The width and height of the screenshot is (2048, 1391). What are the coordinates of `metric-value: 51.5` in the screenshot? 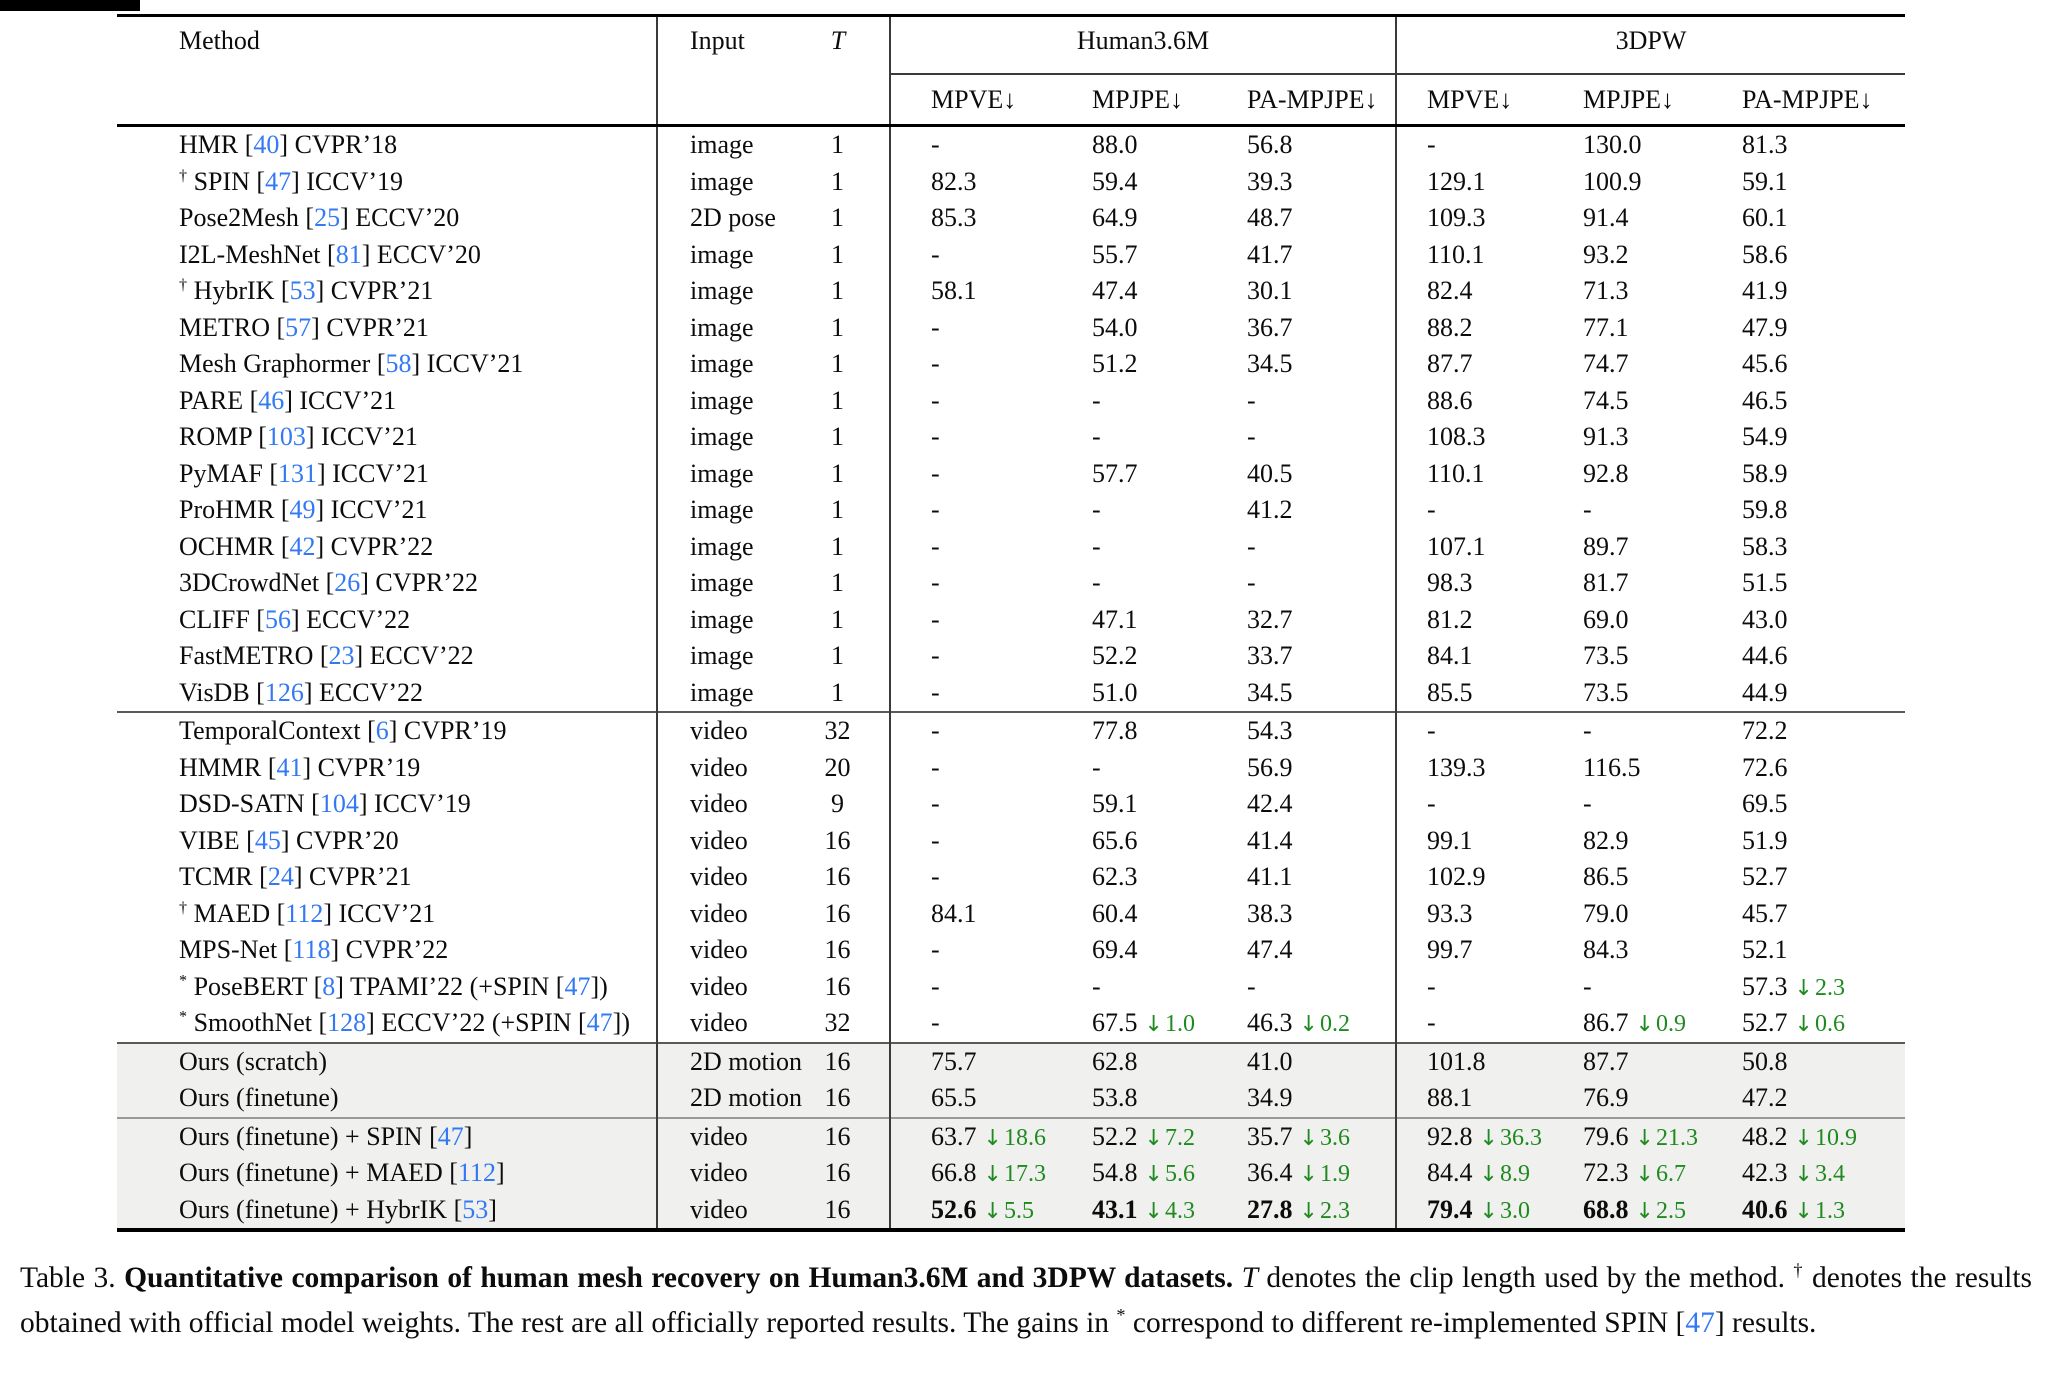 It's located at (1765, 583).